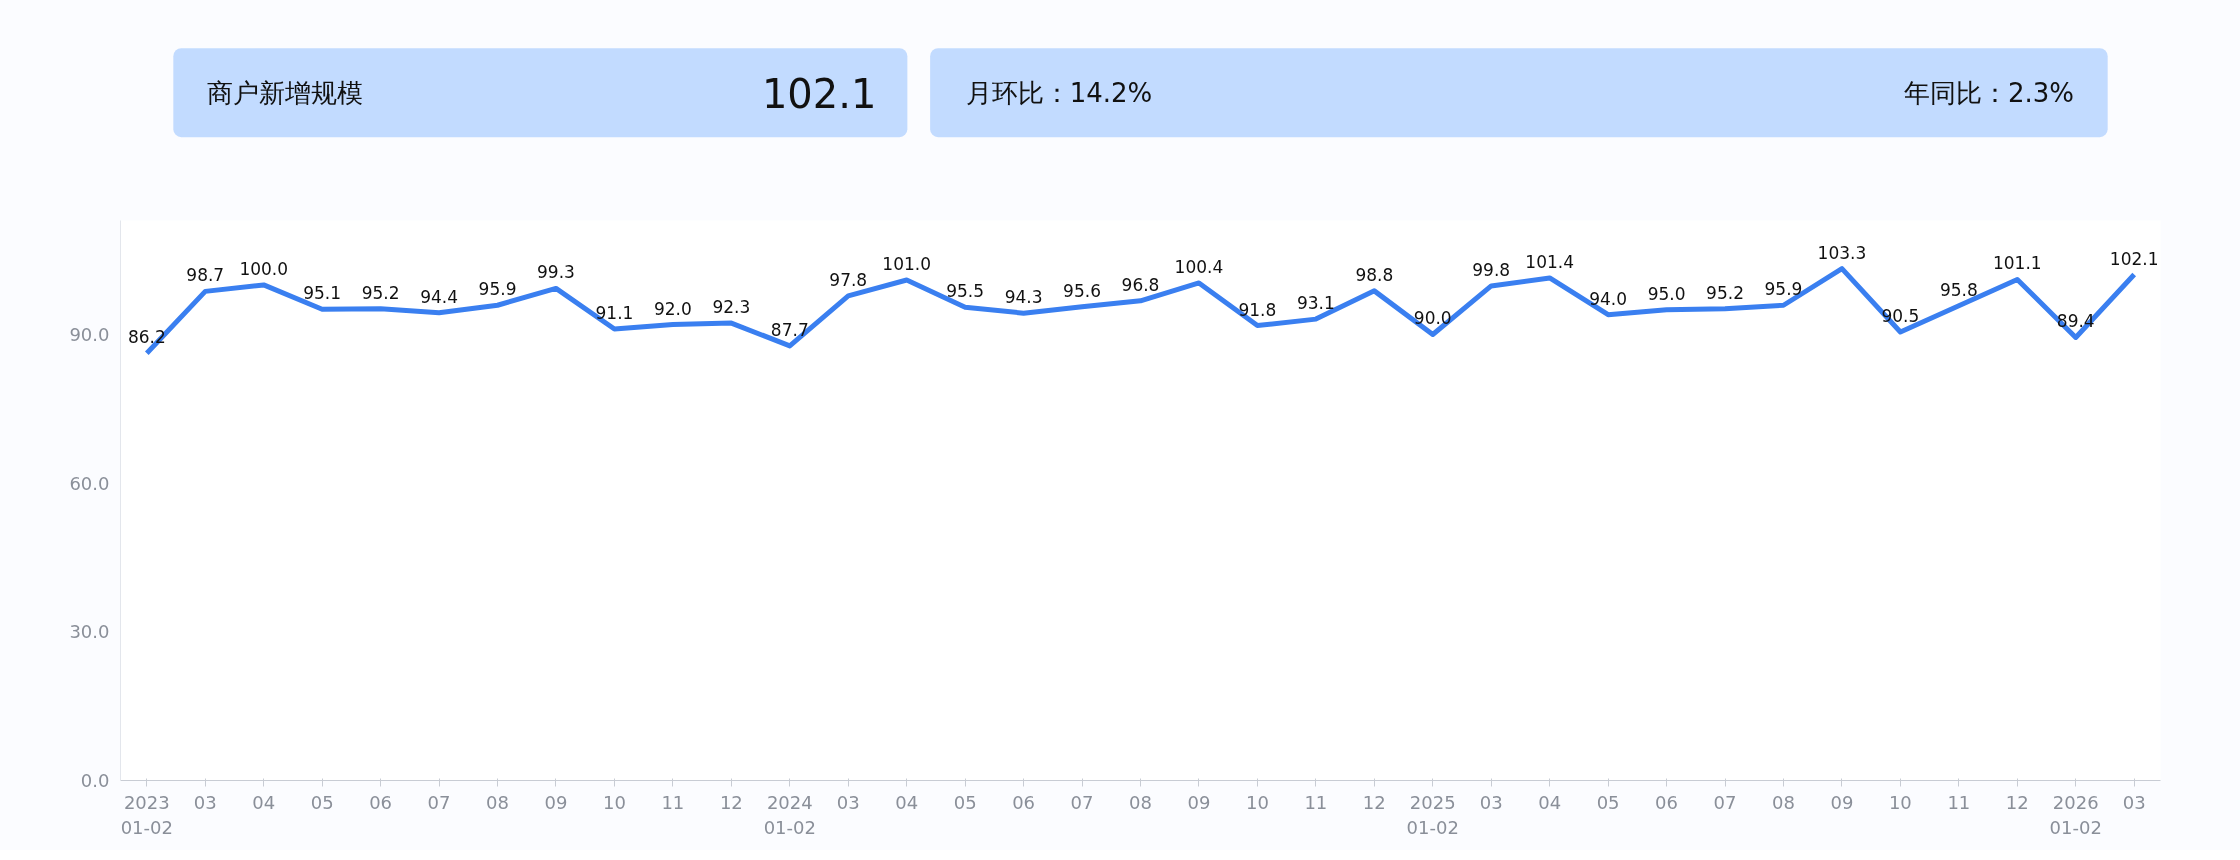 This screenshot has width=2240, height=860. What do you see at coordinates (907, 263) in the screenshot?
I see `data-label: 101.0` at bounding box center [907, 263].